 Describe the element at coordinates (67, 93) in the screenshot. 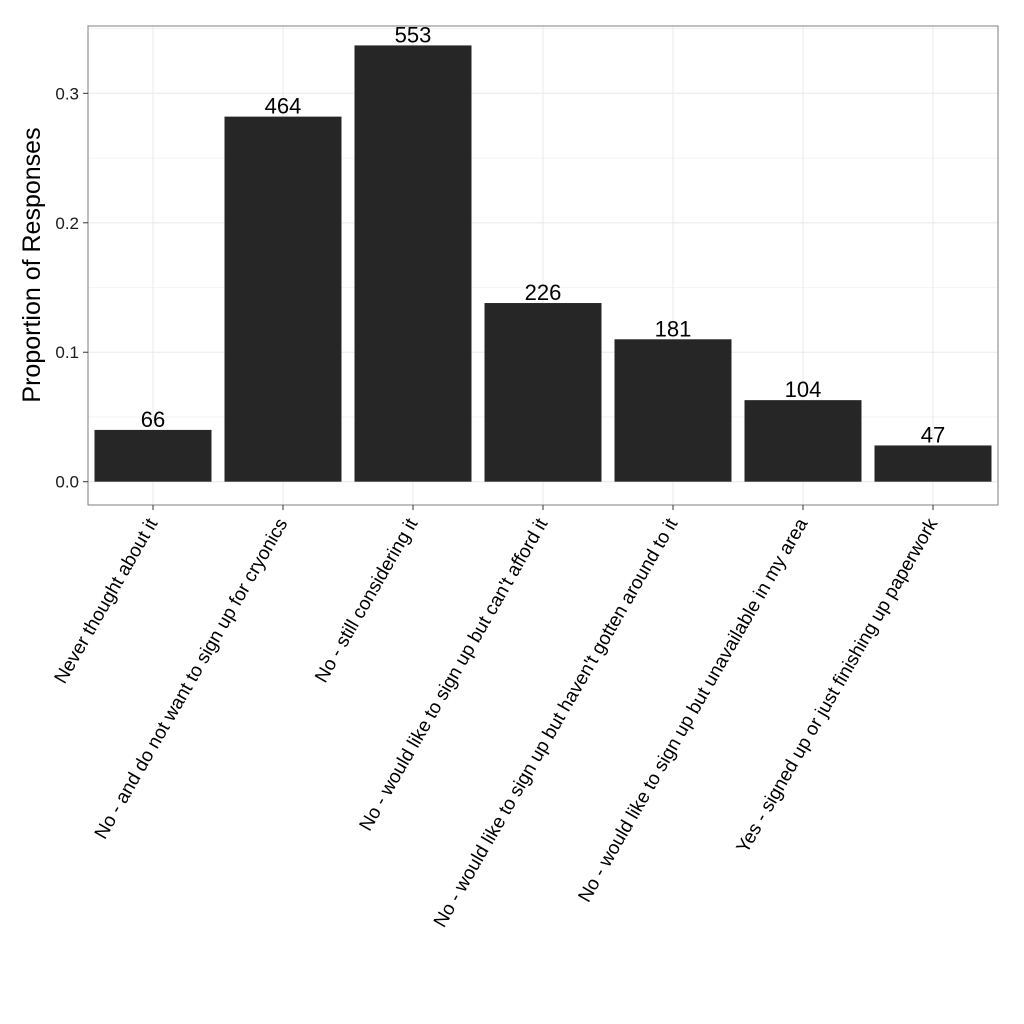

I see `y-tick-label: 0.3` at that location.